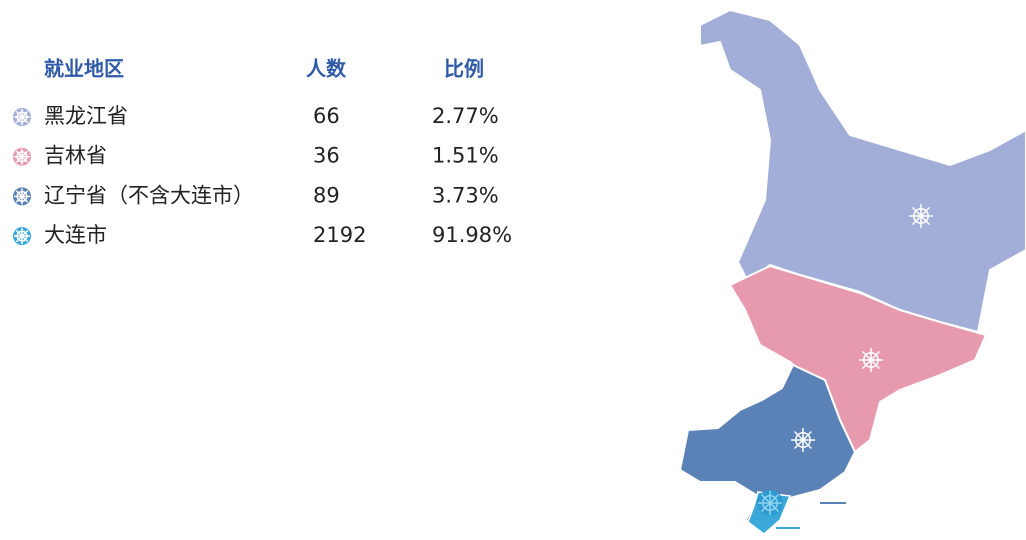 The height and width of the screenshot is (540, 1026). I want to click on table-cell: 黑龙江省, so click(86, 116).